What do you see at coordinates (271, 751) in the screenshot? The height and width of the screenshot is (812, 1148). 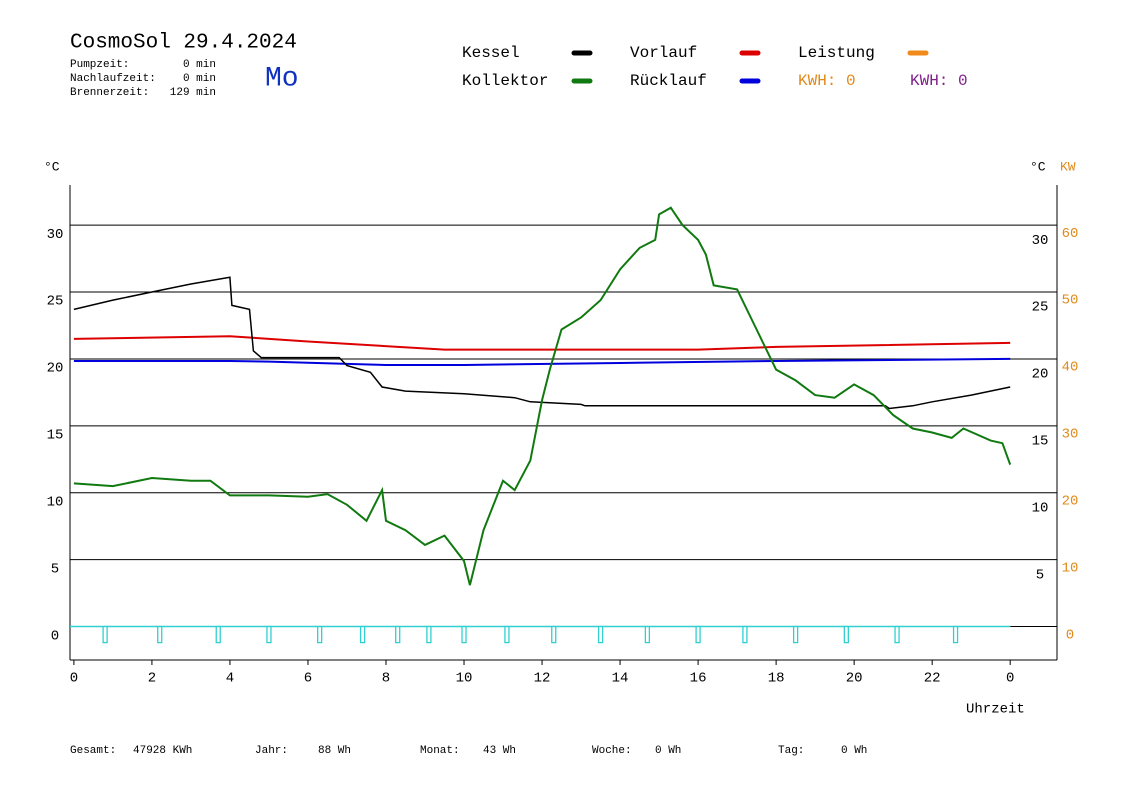 I see `footer-label: Jahr:` at bounding box center [271, 751].